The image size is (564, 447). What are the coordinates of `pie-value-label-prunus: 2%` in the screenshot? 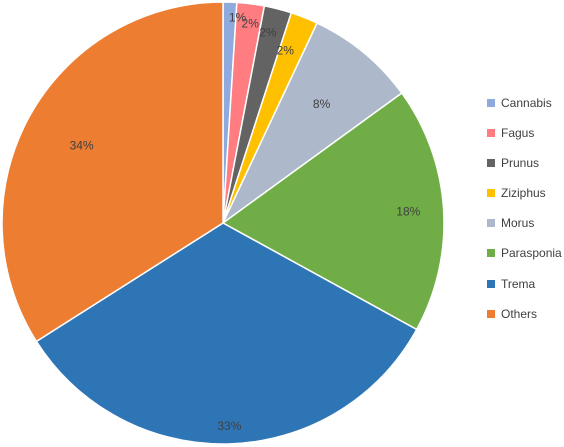 It's located at (268, 33).